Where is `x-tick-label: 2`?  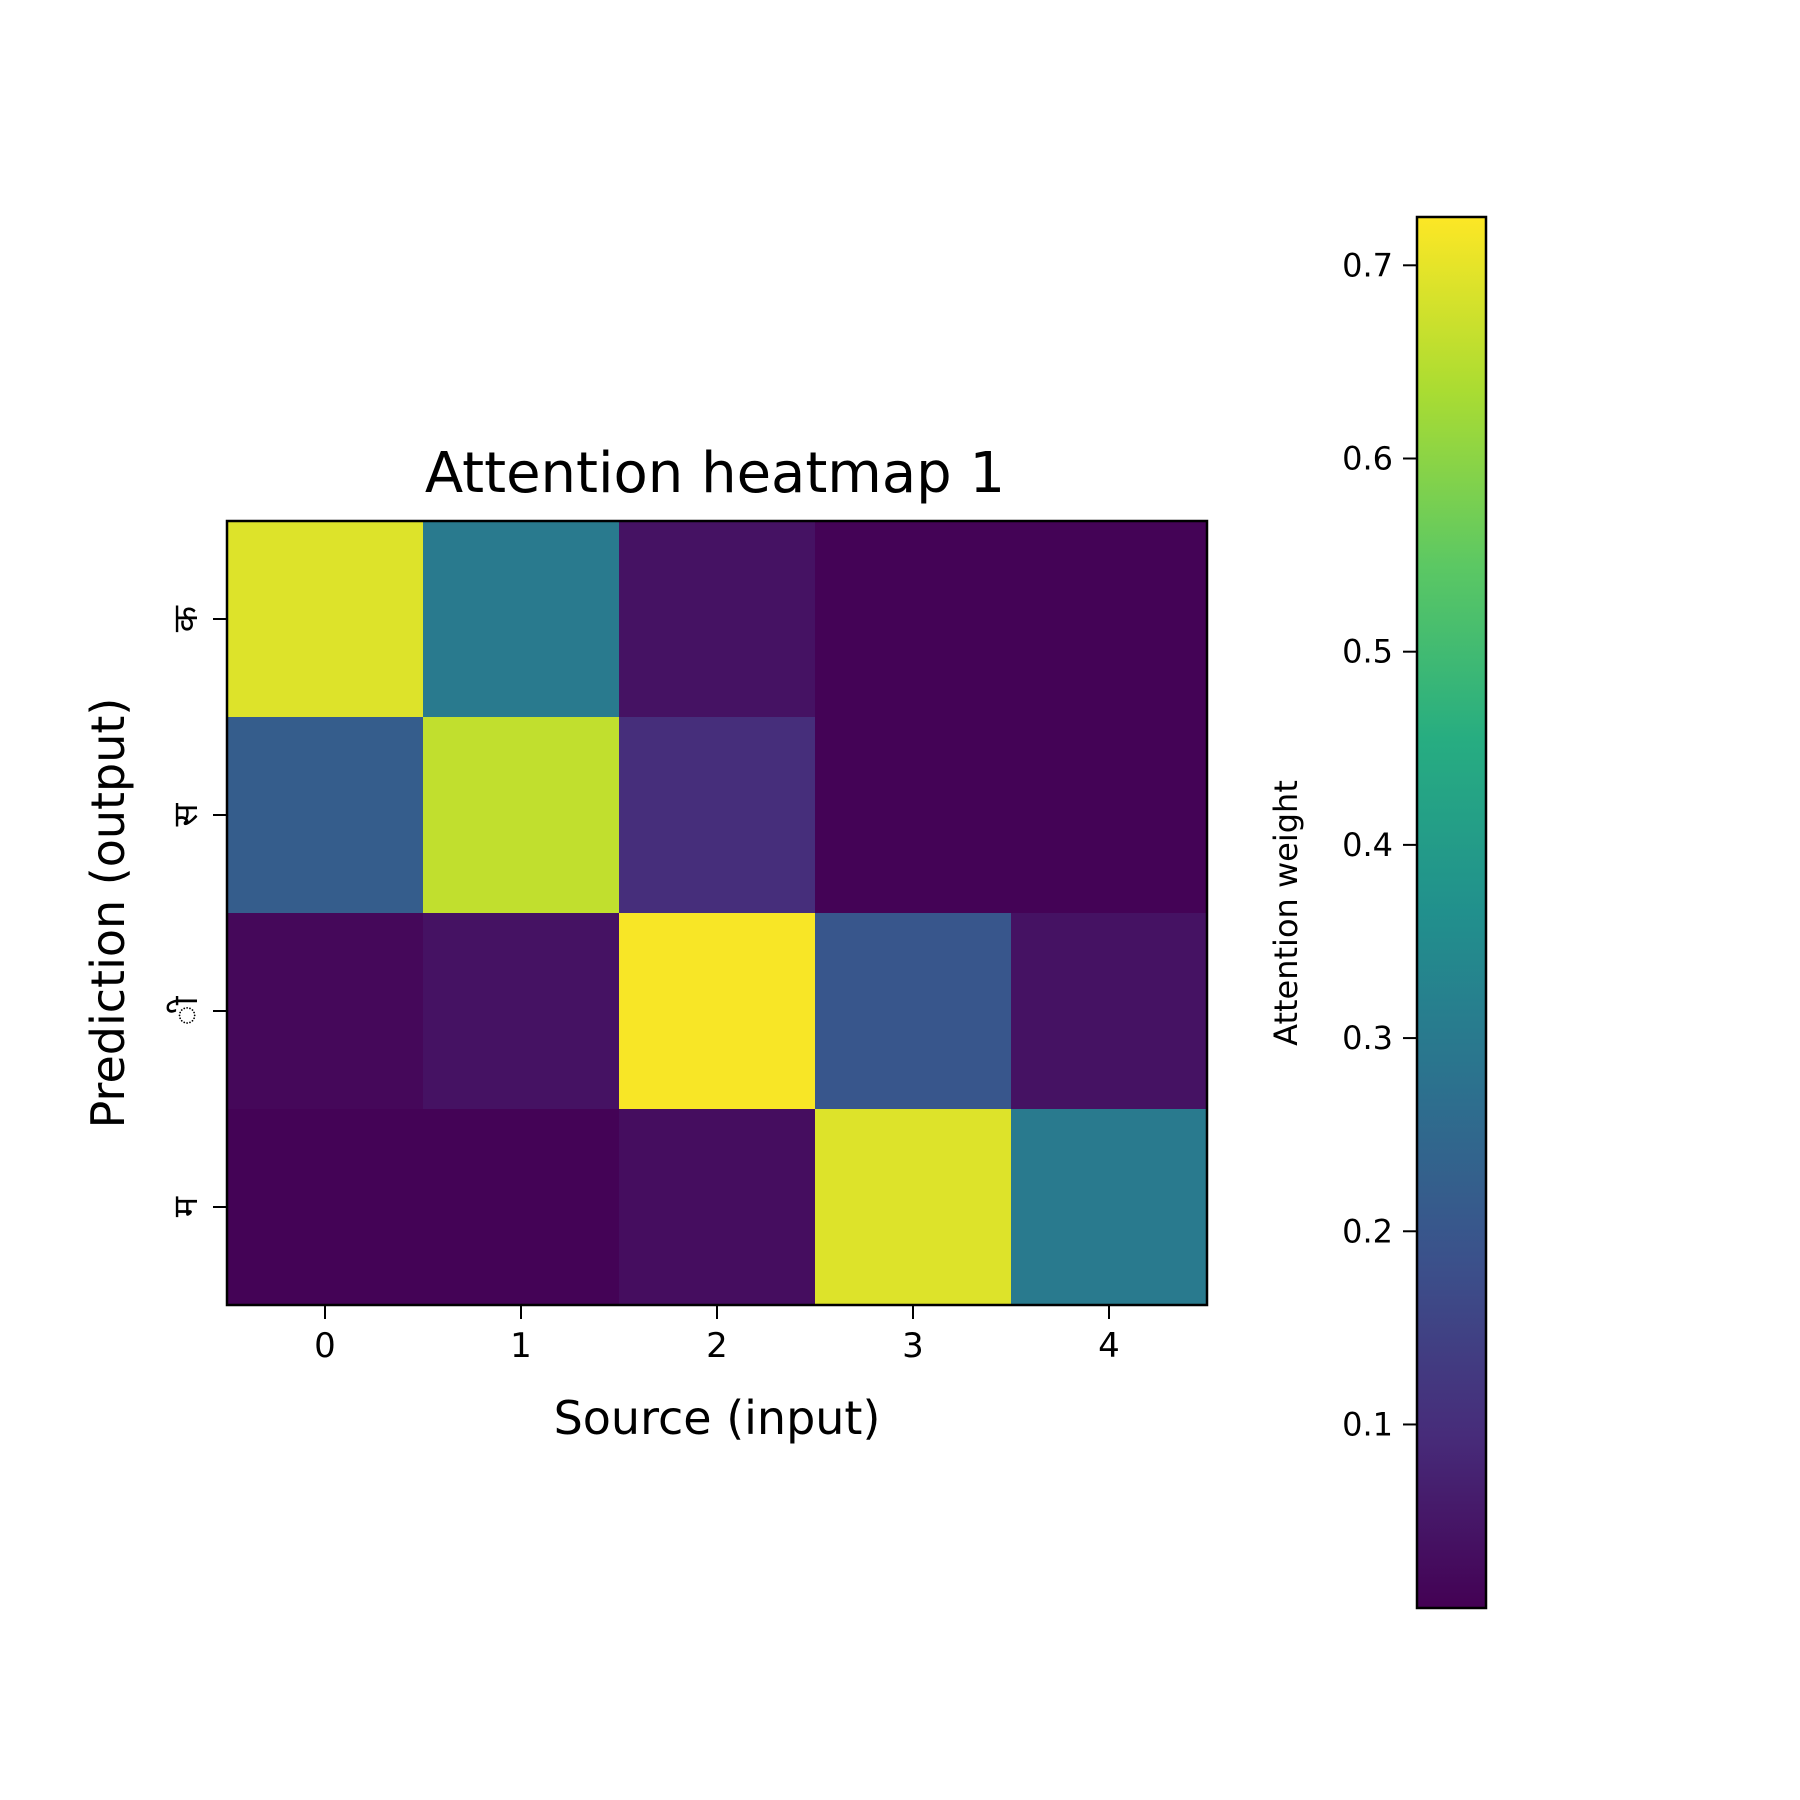 x-tick-label: 2 is located at coordinates (717, 1346).